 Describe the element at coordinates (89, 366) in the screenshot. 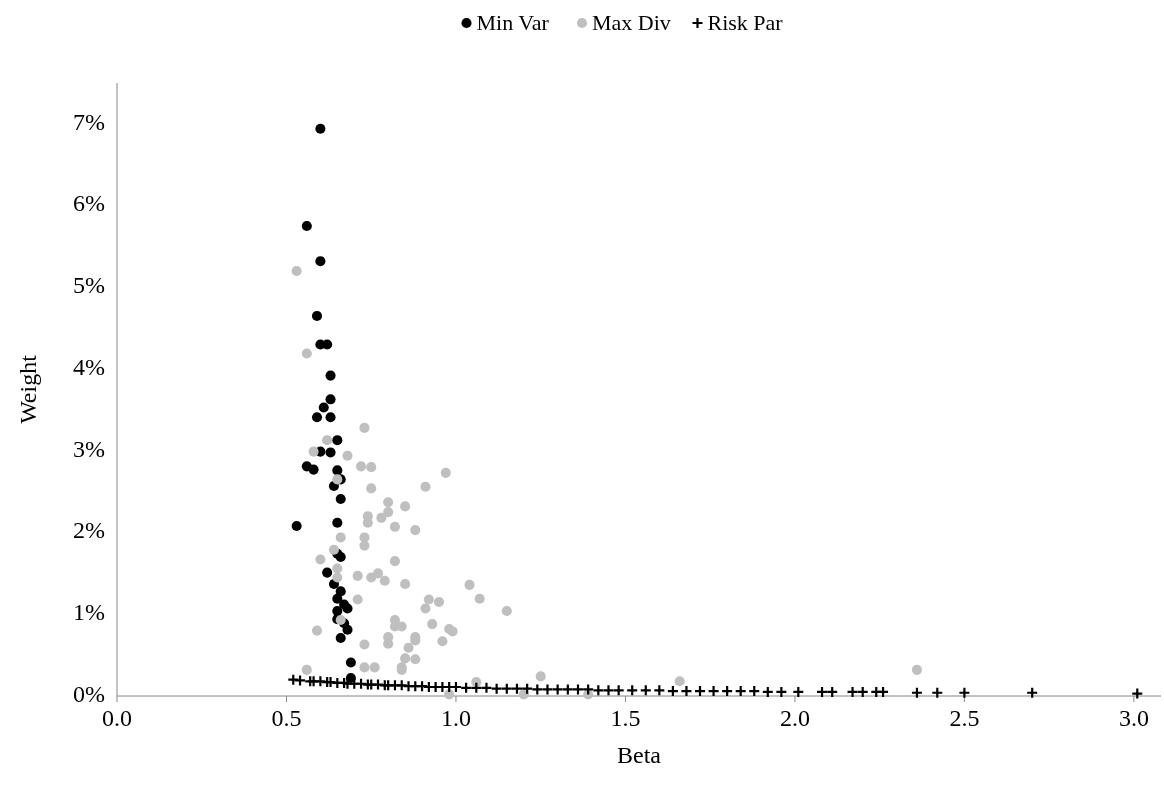

I see `y-tick-label: 4%` at that location.